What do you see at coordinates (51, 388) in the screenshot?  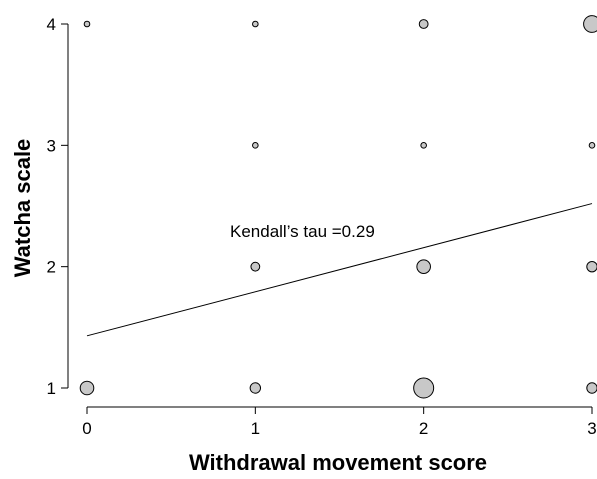 I see `y-tick-label-1: 1` at bounding box center [51, 388].